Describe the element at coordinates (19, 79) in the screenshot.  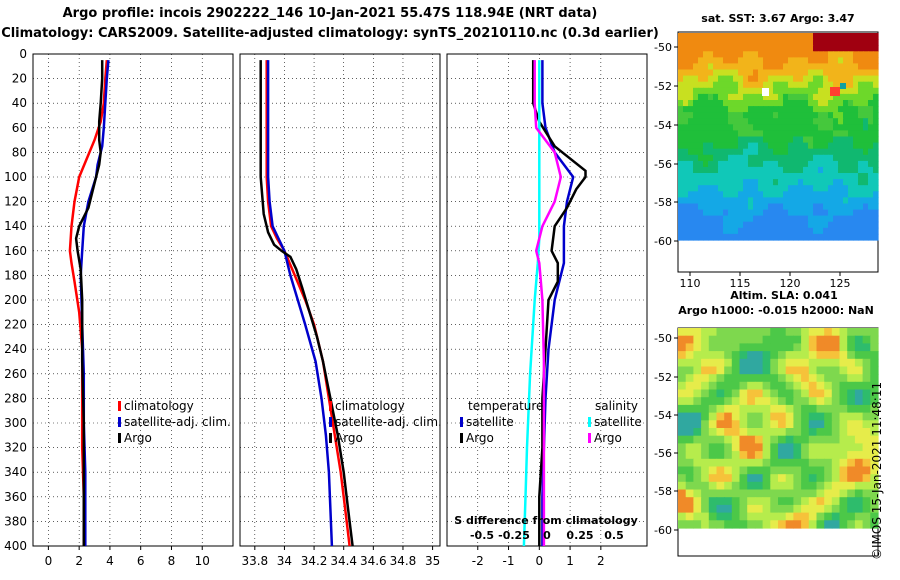
I see `y-tick-label: 20` at that location.